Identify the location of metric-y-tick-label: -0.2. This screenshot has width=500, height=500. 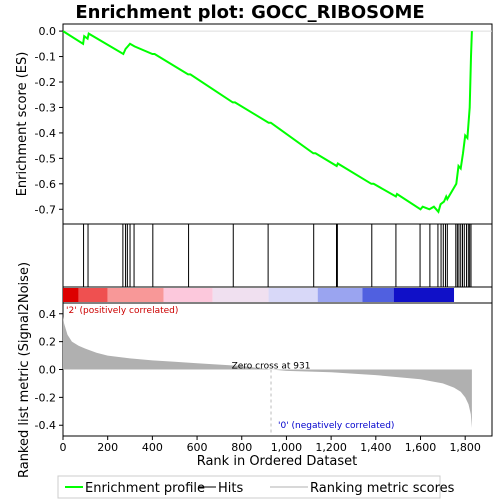
(45, 397).